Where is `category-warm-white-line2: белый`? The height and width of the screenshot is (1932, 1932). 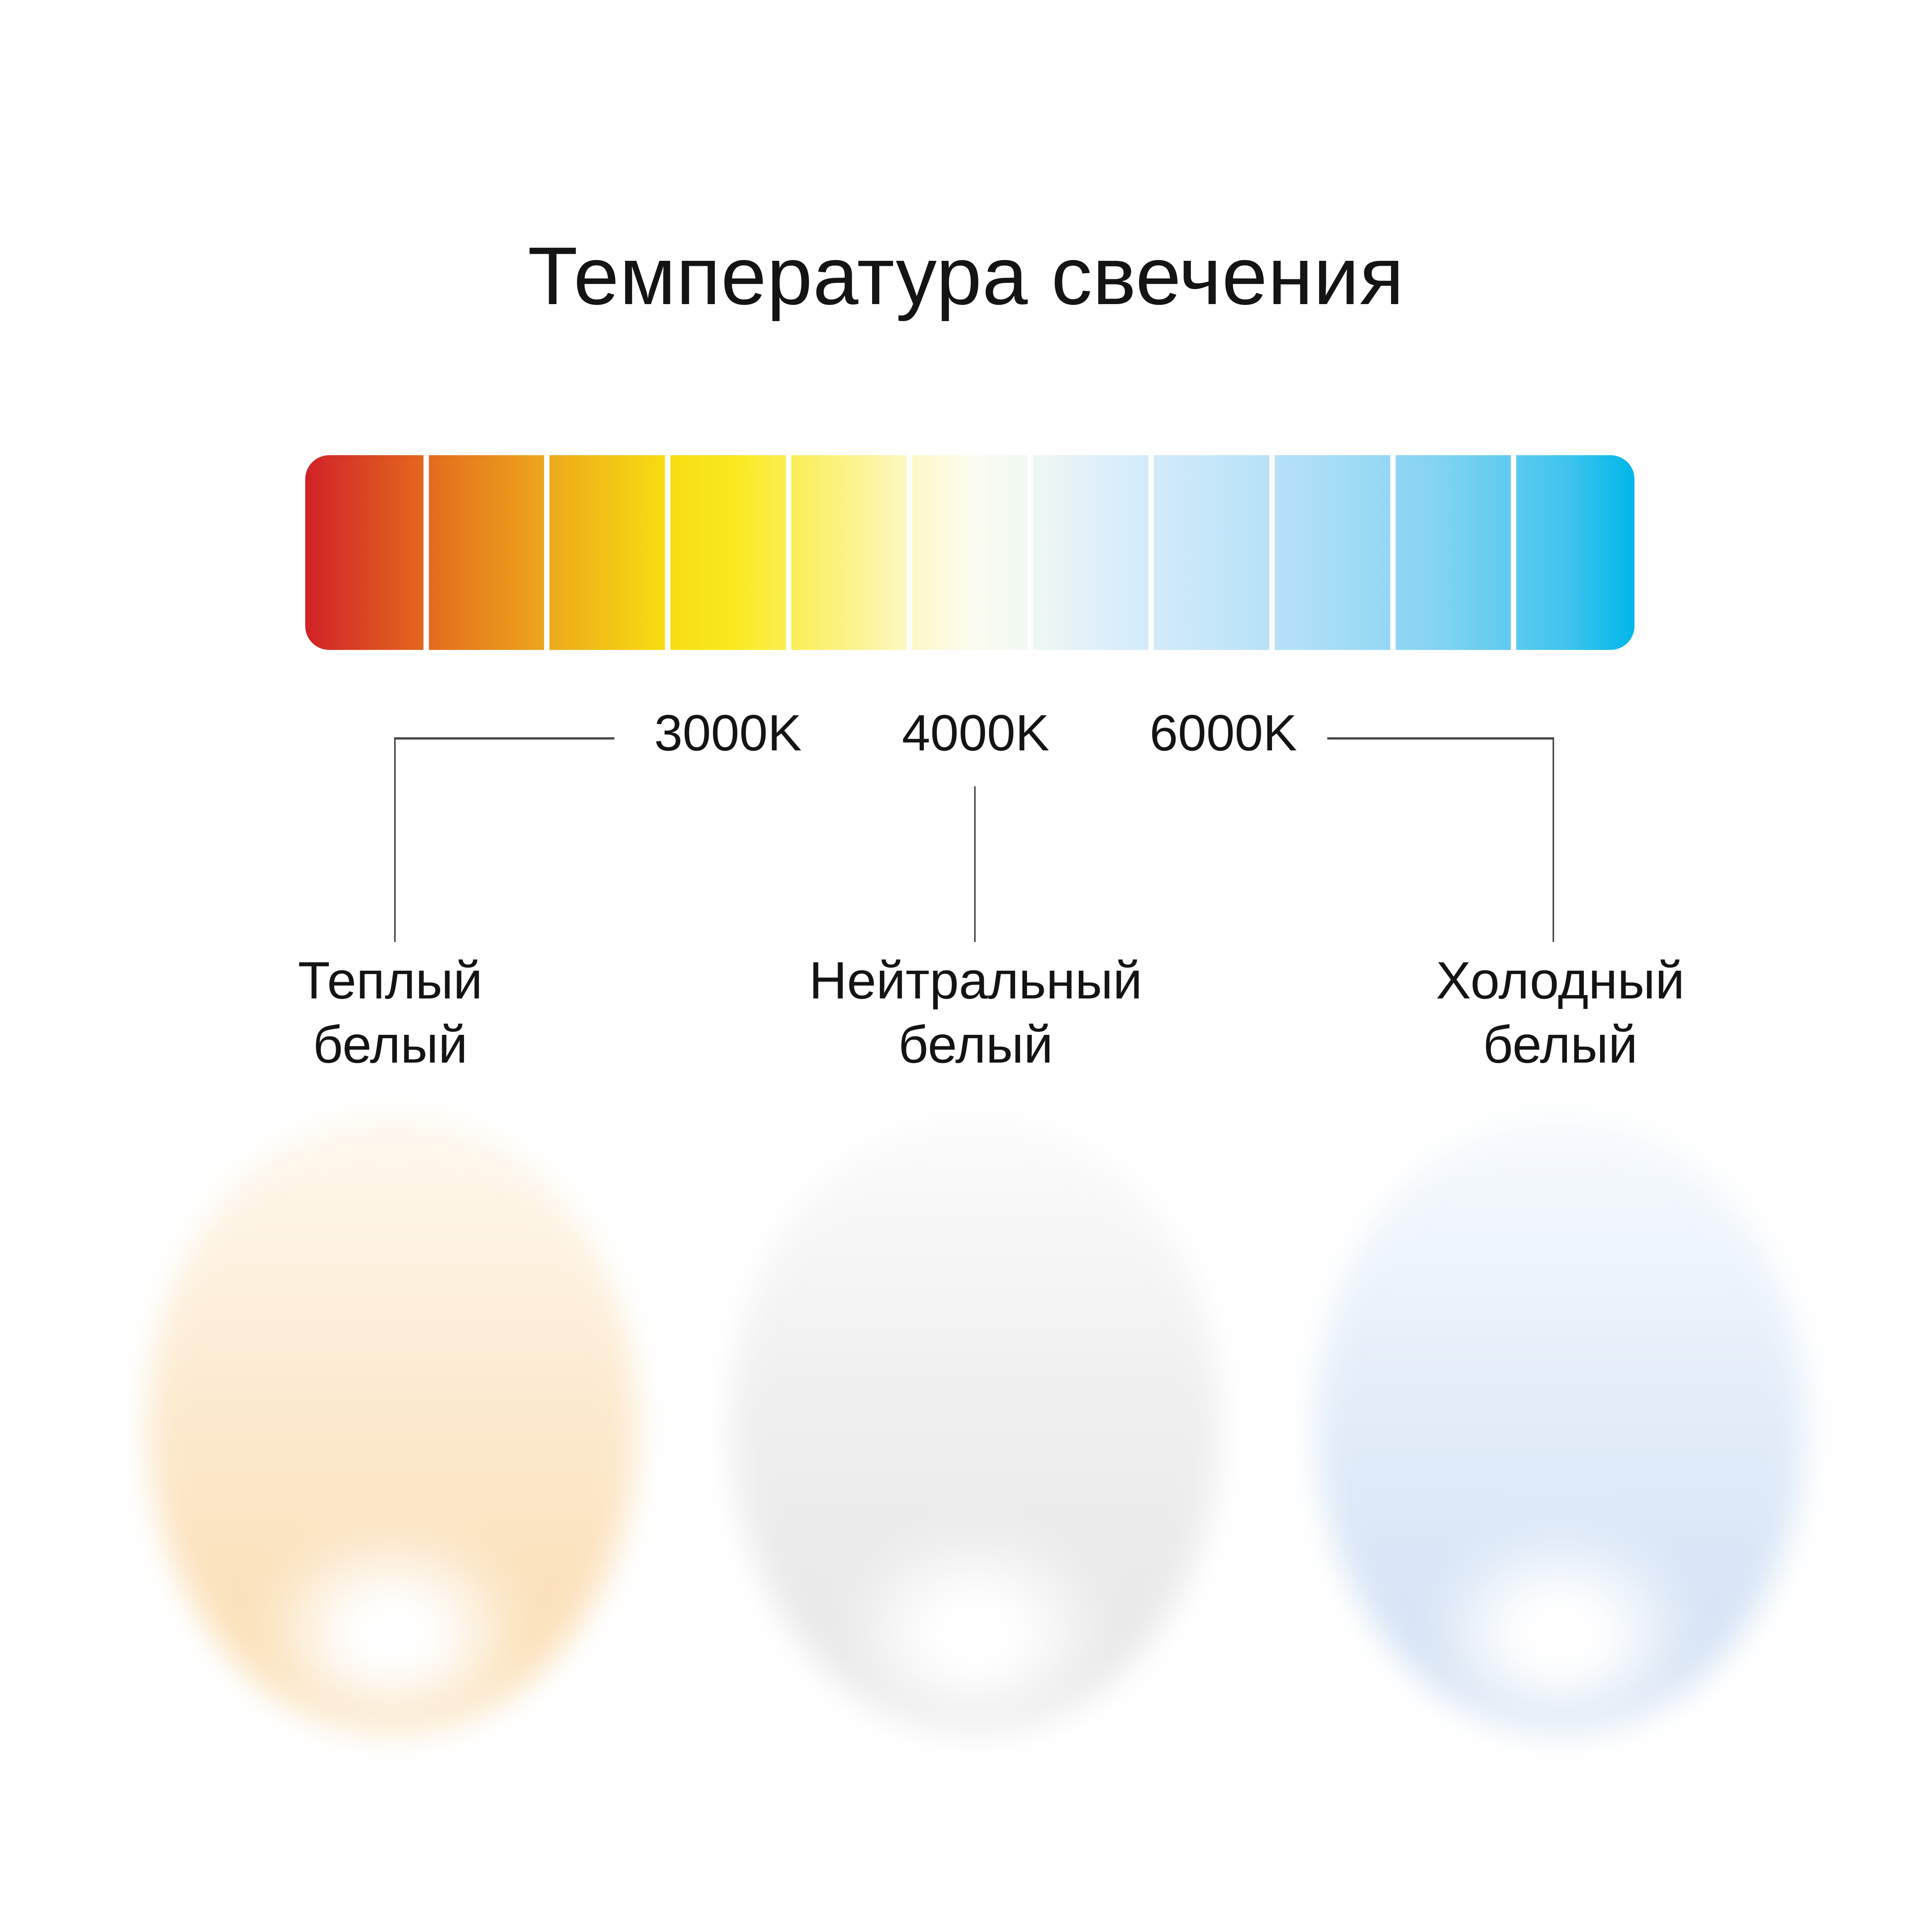
category-warm-white-line2: белый is located at coordinates (390, 1044).